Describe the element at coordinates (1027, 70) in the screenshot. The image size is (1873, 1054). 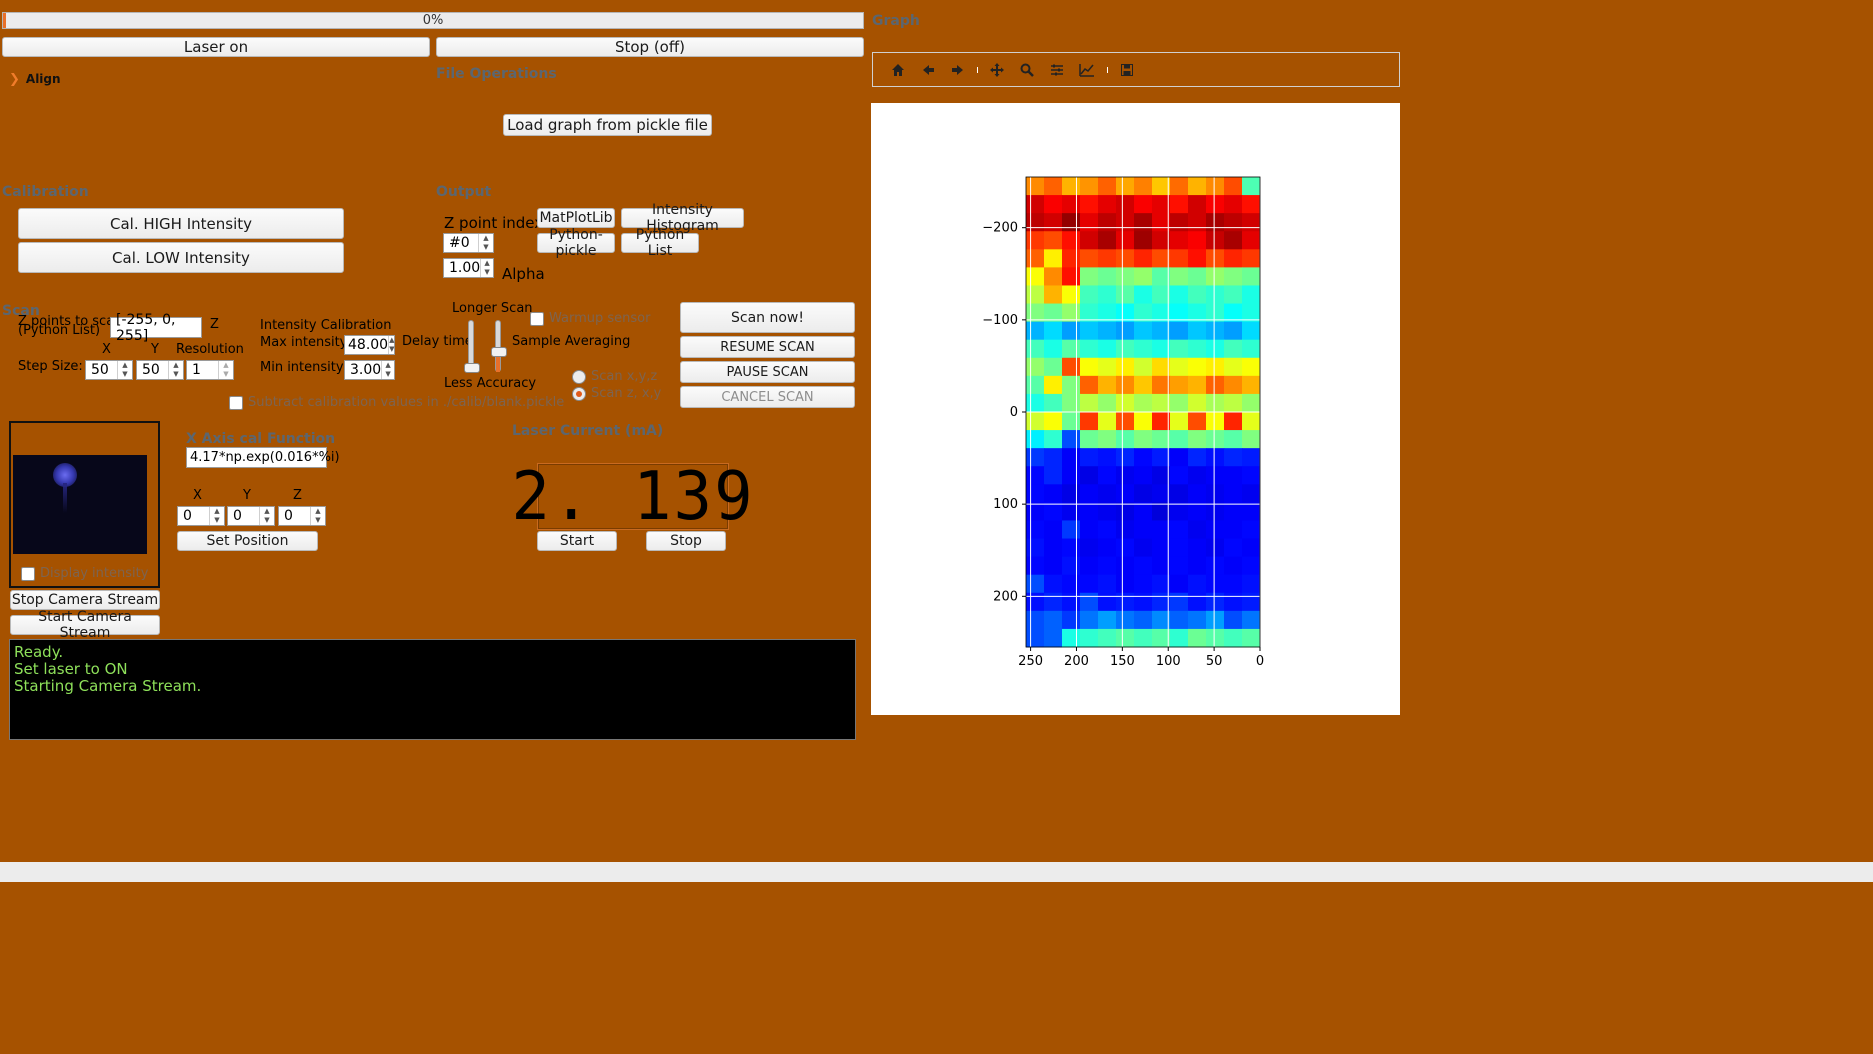
I see `zoom-icon` at that location.